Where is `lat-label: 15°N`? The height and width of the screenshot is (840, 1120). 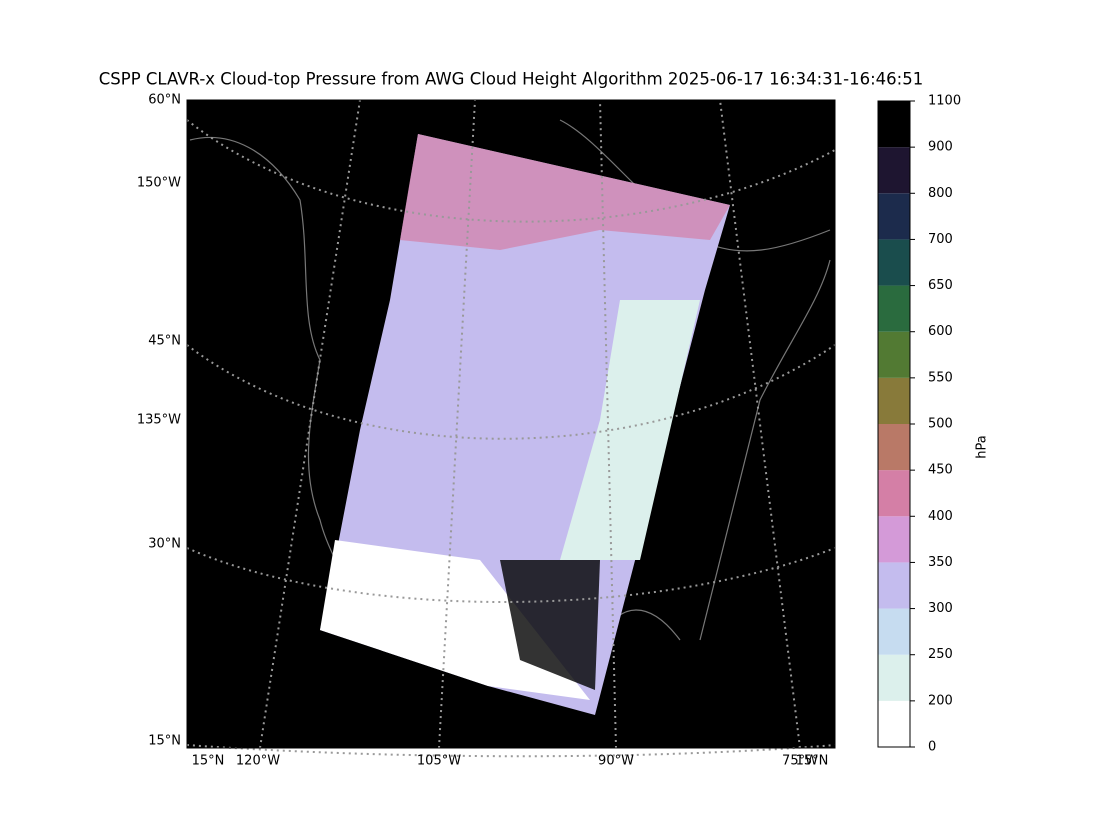
lat-label: 15°N is located at coordinates (164, 741).